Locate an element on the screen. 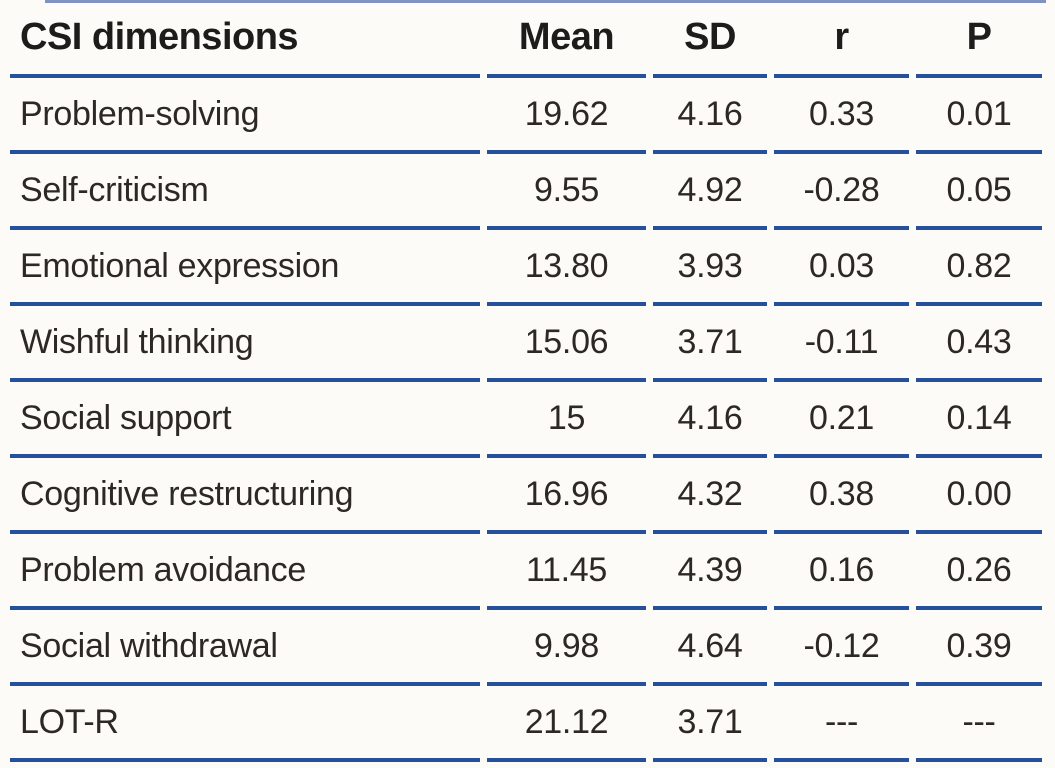 The height and width of the screenshot is (768, 1055). mean-cell: 15 is located at coordinates (566, 420).